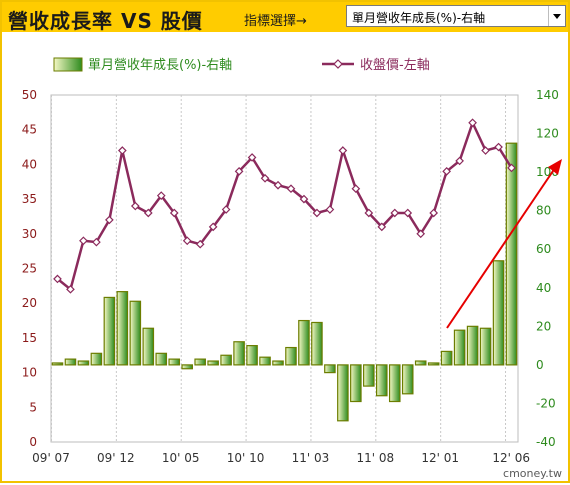 The width and height of the screenshot is (570, 485). I want to click on x-axis-tick-label: 09' 07, so click(51, 458).